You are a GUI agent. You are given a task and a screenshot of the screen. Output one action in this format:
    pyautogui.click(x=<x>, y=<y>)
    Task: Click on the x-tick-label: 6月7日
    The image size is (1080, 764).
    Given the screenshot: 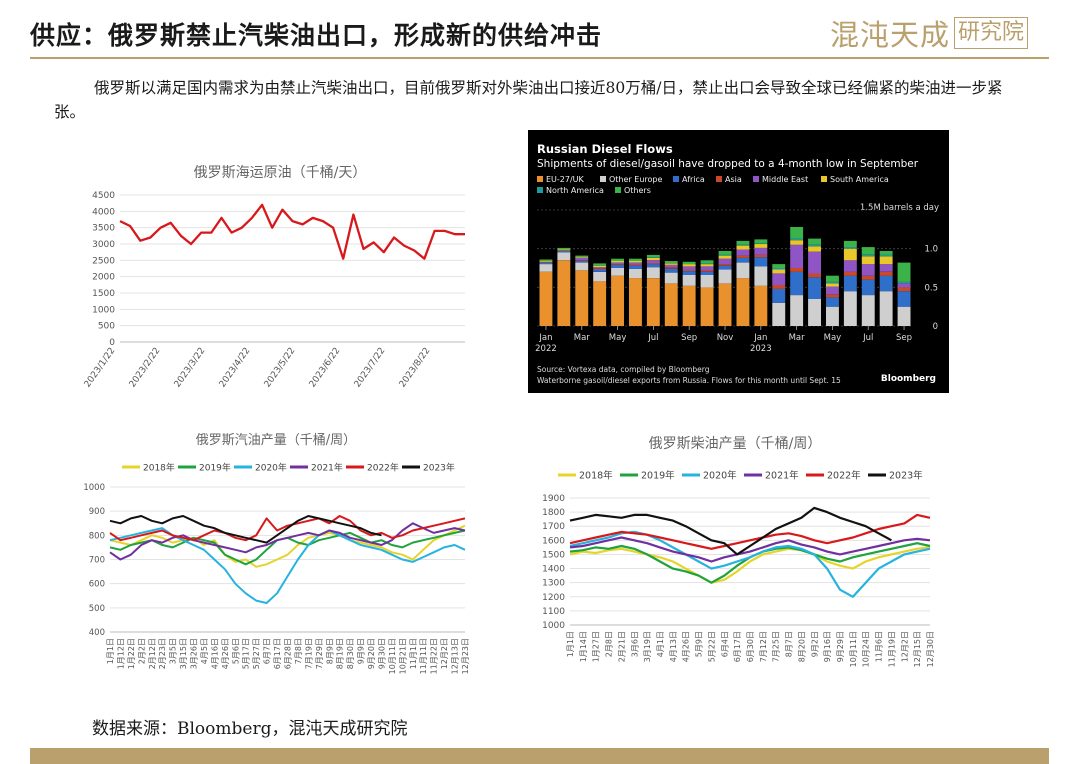 What is the action you would take?
    pyautogui.click(x=267, y=651)
    